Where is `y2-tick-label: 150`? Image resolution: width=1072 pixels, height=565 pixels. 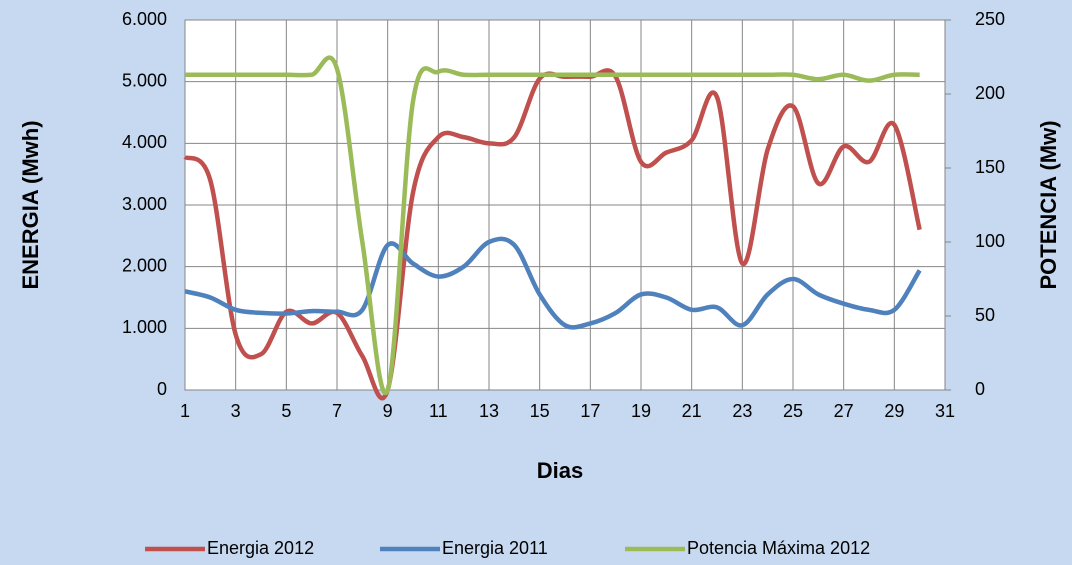 y2-tick-label: 150 is located at coordinates (990, 167).